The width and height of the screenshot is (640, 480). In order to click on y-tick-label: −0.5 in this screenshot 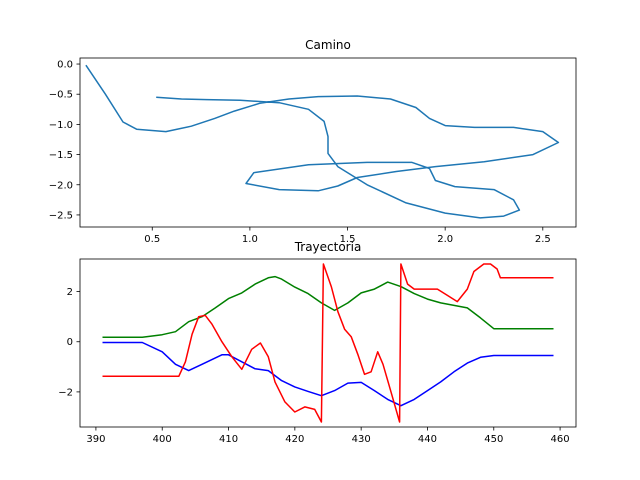, I will do `click(61, 95)`.